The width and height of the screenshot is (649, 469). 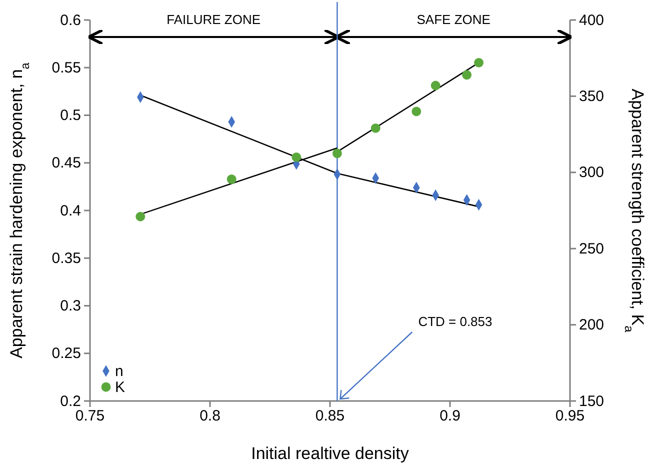 What do you see at coordinates (66, 163) in the screenshot?
I see `y-tick-label: 0.45` at bounding box center [66, 163].